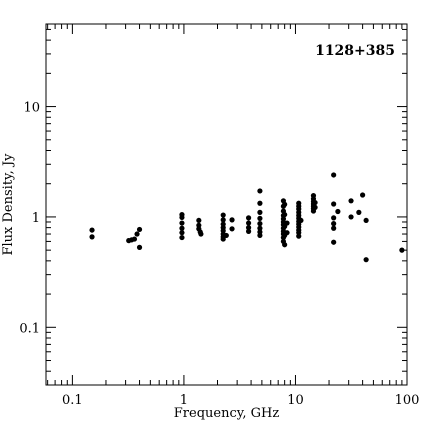 This screenshot has height=436, width=431. I want to click on x-axis-label: Frequency, GHz, so click(227, 413).